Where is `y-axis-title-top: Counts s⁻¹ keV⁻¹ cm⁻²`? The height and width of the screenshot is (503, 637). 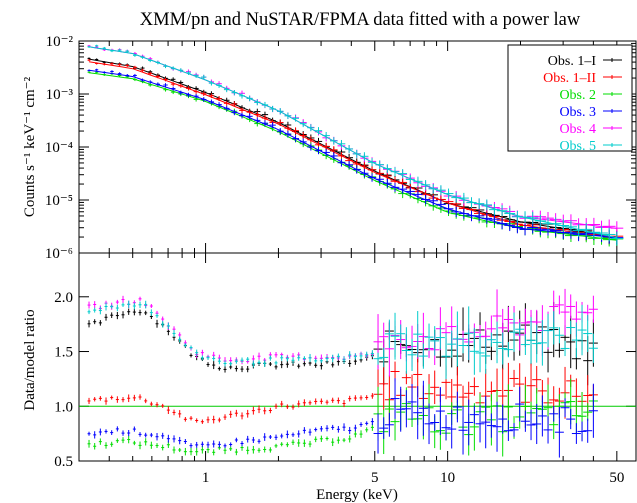 y-axis-title-top: Counts s⁻¹ keV⁻¹ cm⁻² is located at coordinates (30, 146).